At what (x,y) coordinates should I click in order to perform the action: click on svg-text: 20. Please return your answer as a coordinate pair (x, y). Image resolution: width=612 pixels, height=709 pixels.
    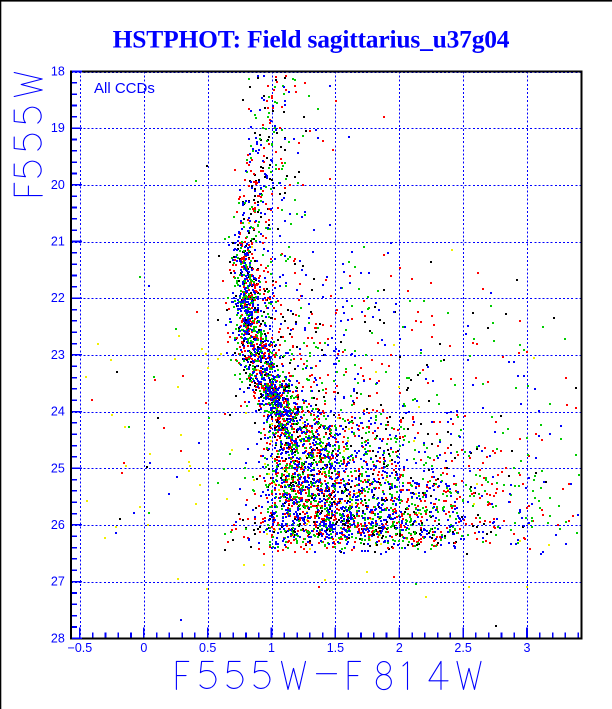
    Looking at the image, I should click on (58, 185).